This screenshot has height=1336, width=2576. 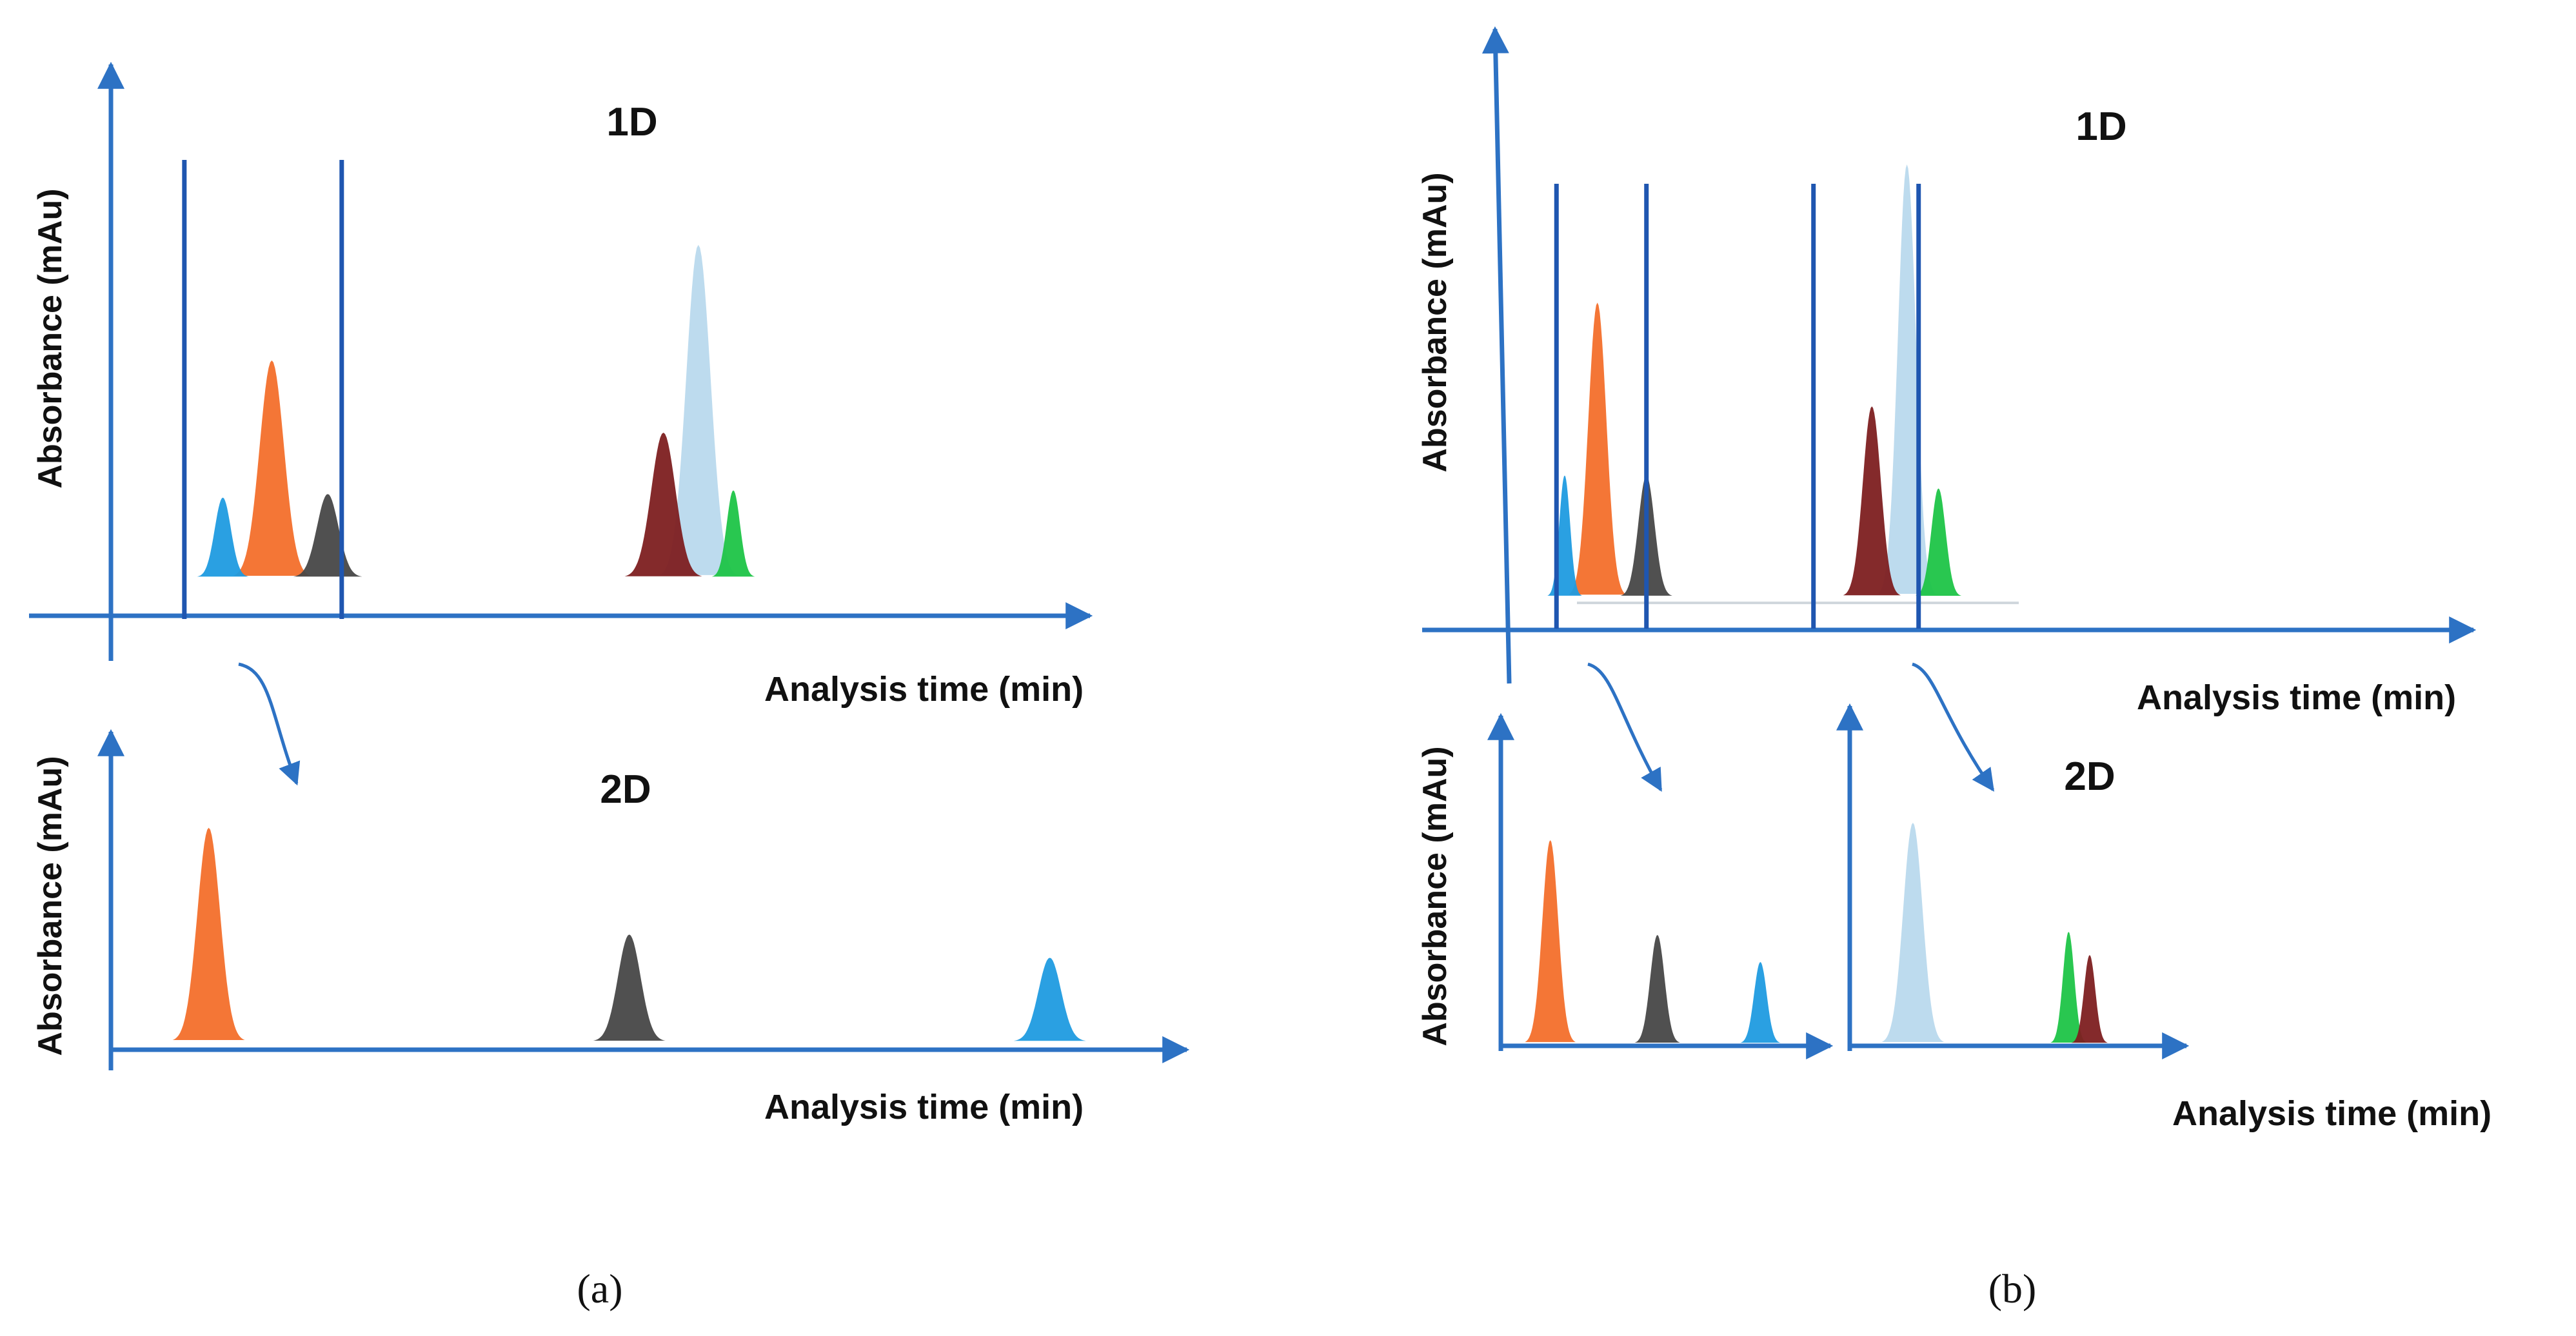 What do you see at coordinates (924, 689) in the screenshot?
I see `panel-a-1d-x-label: Analysis time (min)` at bounding box center [924, 689].